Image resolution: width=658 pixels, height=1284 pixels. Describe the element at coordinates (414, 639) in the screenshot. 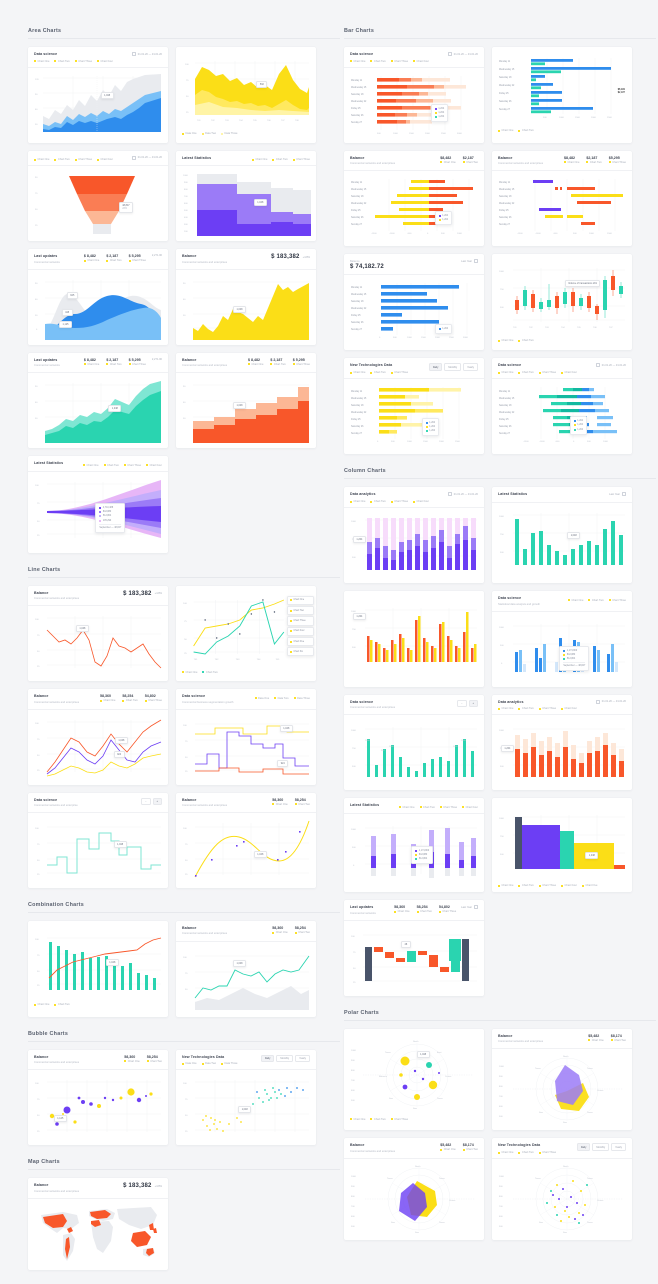

I see `card-column-grouped-orange-yellow: 1000 750 500 1,204` at that location.